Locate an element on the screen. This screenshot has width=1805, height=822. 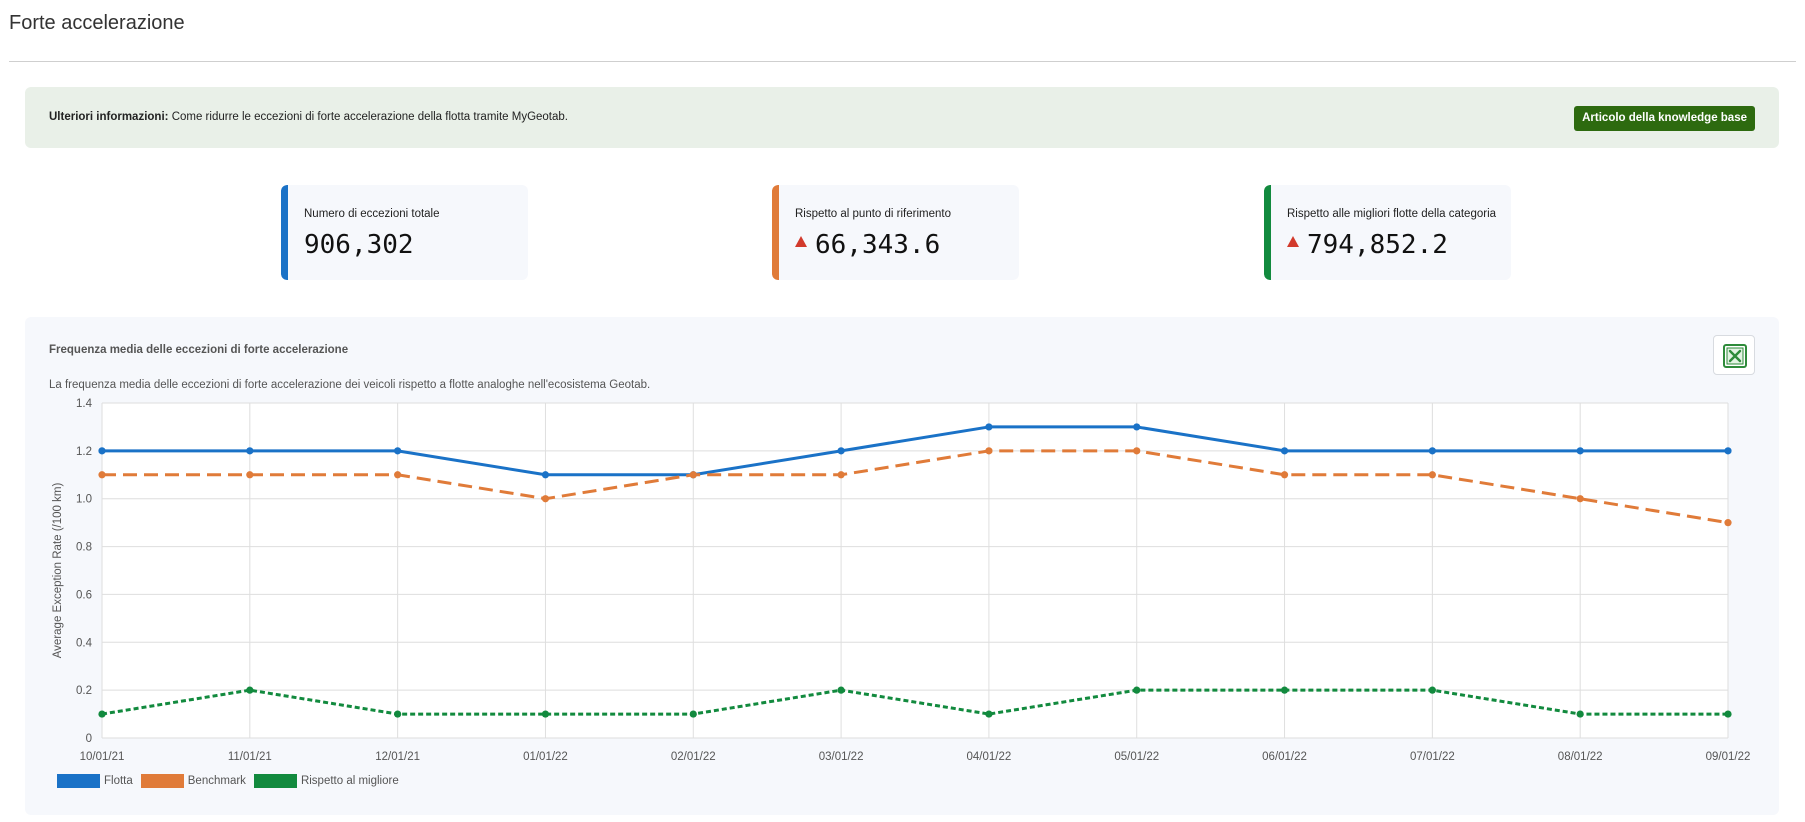
y-axis-label: Average Exception Rate (/100 km) is located at coordinates (58, 571).